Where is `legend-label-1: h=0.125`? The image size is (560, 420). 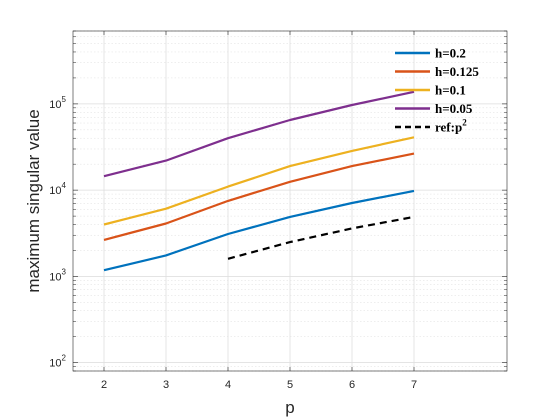 legend-label-1: h=0.125 is located at coordinates (457, 71).